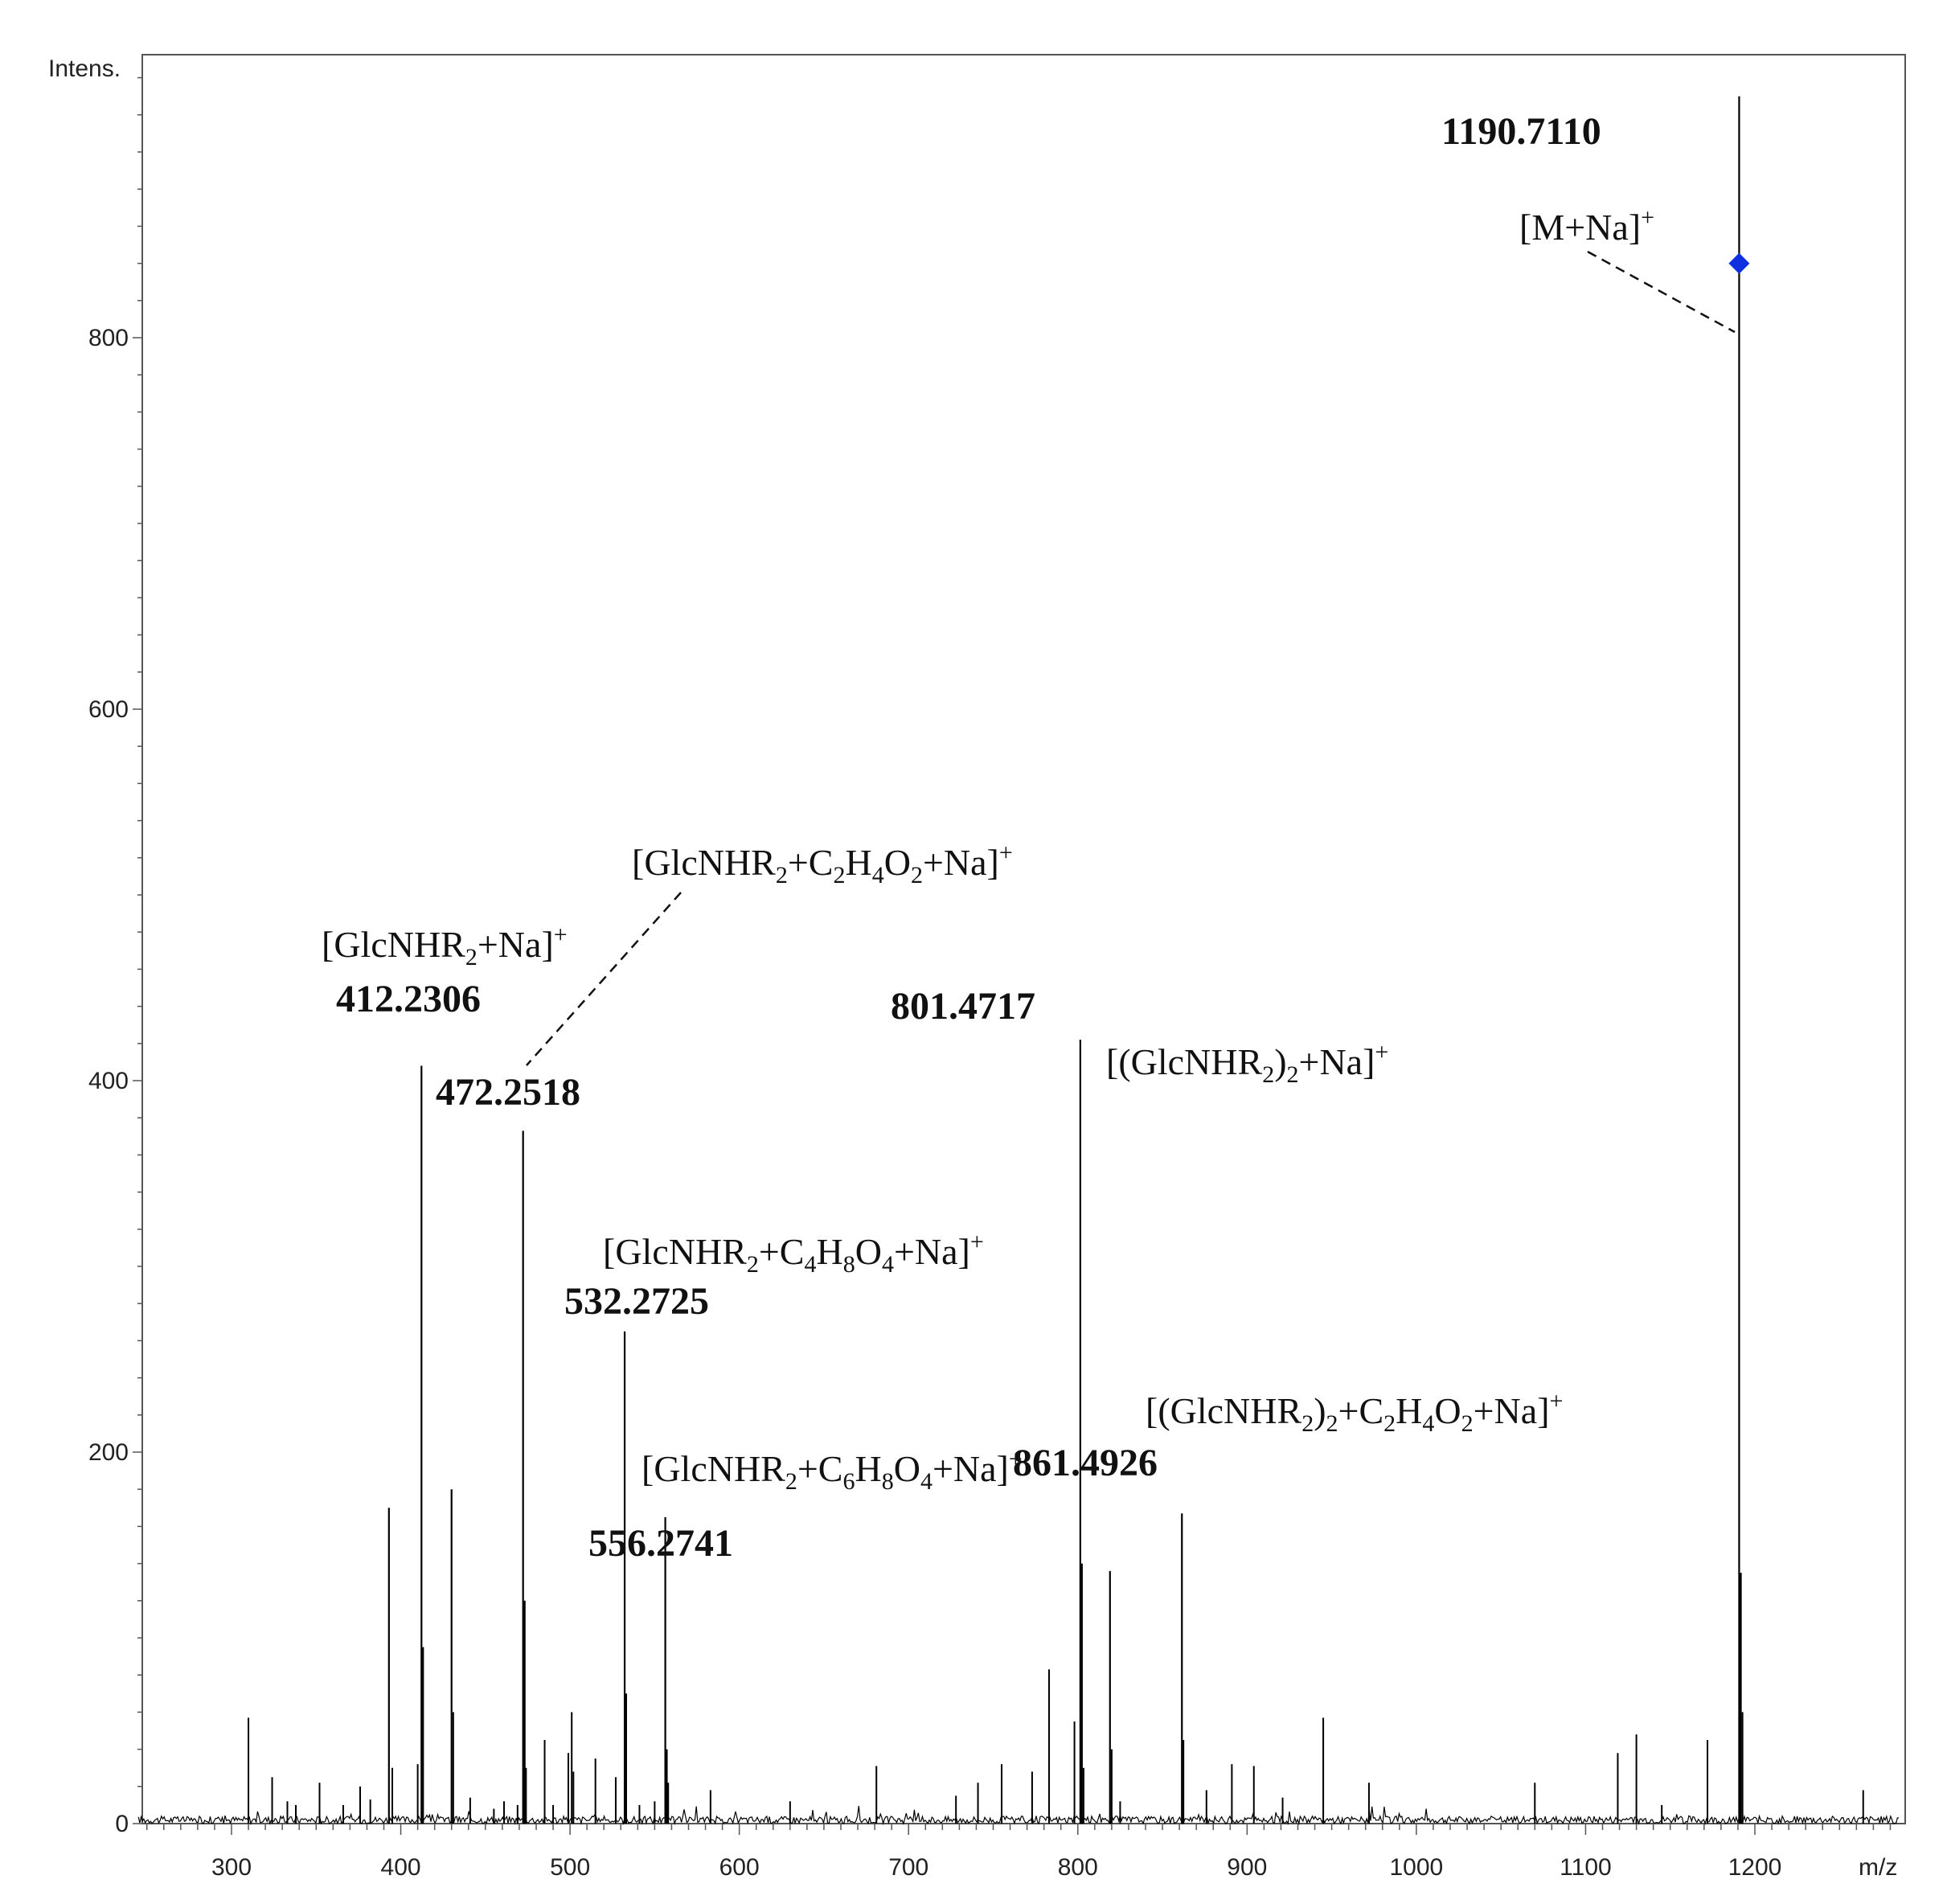 Image resolution: width=1947 pixels, height=1904 pixels. Describe the element at coordinates (122, 1824) in the screenshot. I see `y-tick-label: 0` at that location.